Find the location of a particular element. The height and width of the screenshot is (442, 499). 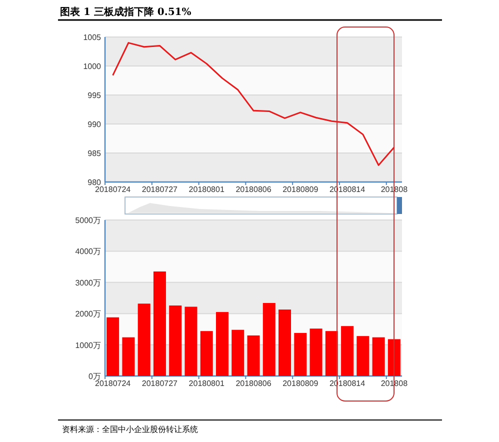

y-tick-label: 2000万 is located at coordinates (88, 314).